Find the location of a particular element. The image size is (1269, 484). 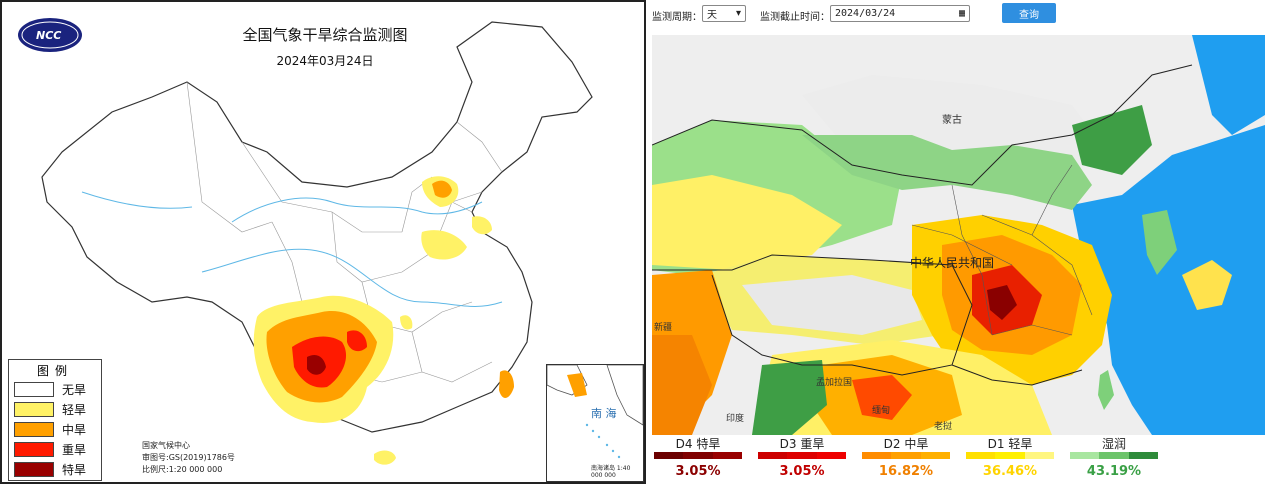

category-percent: 43.19% is located at coordinates (1114, 471).